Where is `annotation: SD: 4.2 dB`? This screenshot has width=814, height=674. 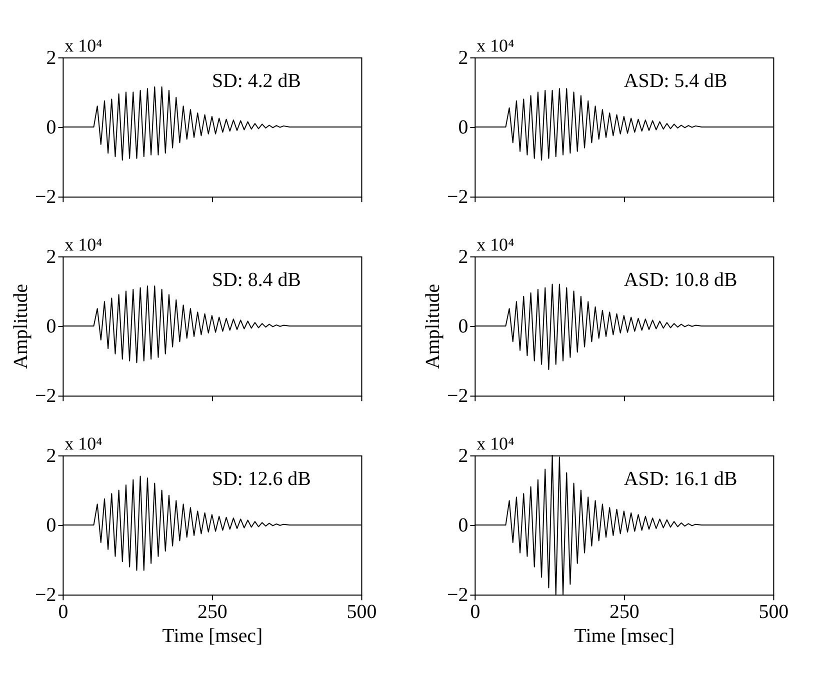
annotation: SD: 4.2 dB is located at coordinates (256, 81).